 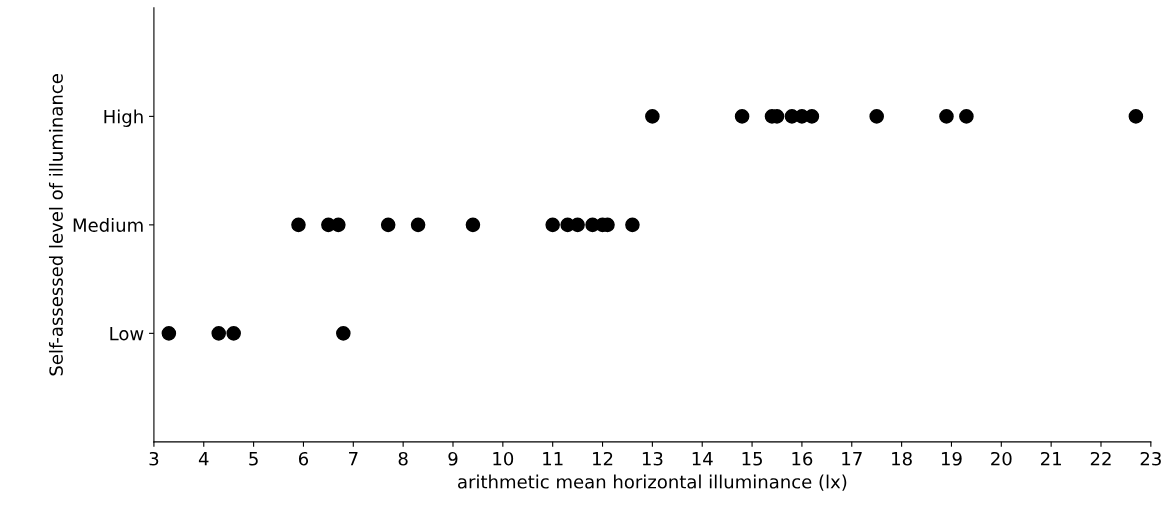 What do you see at coordinates (1100, 458) in the screenshot?
I see `x-tick-label: 22` at bounding box center [1100, 458].